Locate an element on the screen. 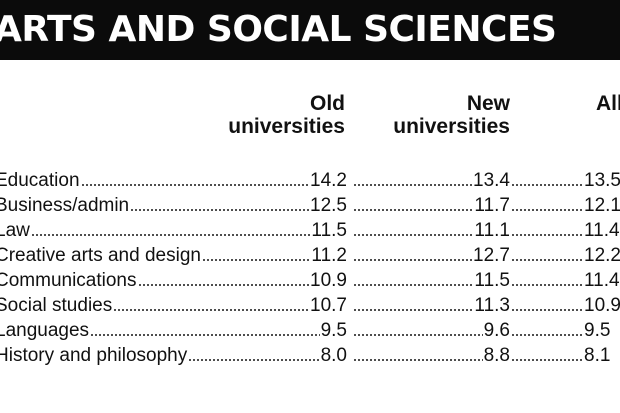 The image size is (620, 413). column-header-line: Old is located at coordinates (327, 103).